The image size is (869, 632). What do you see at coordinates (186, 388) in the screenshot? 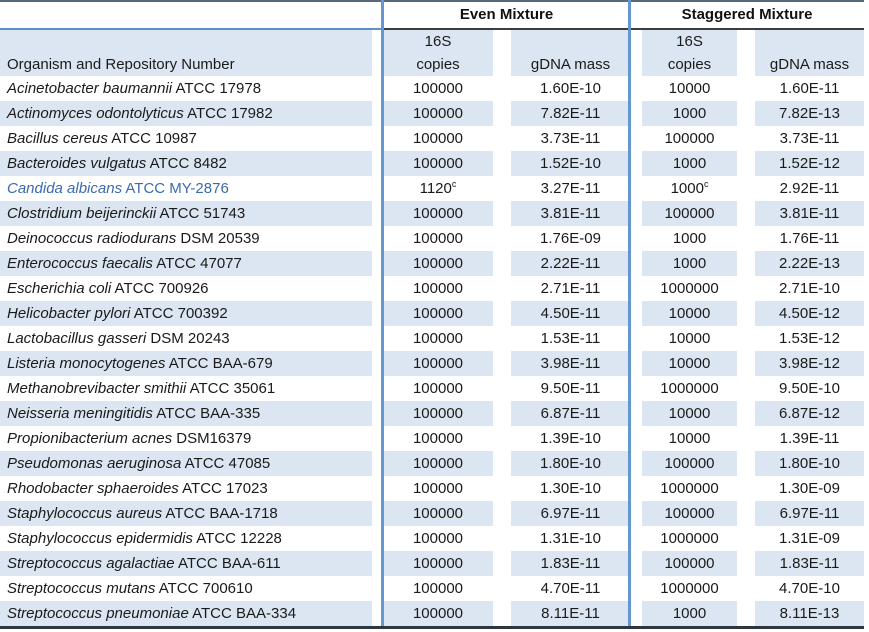
I see `organism-cell: Methanobrevibacter smithii ATCC 35061` at bounding box center [186, 388].